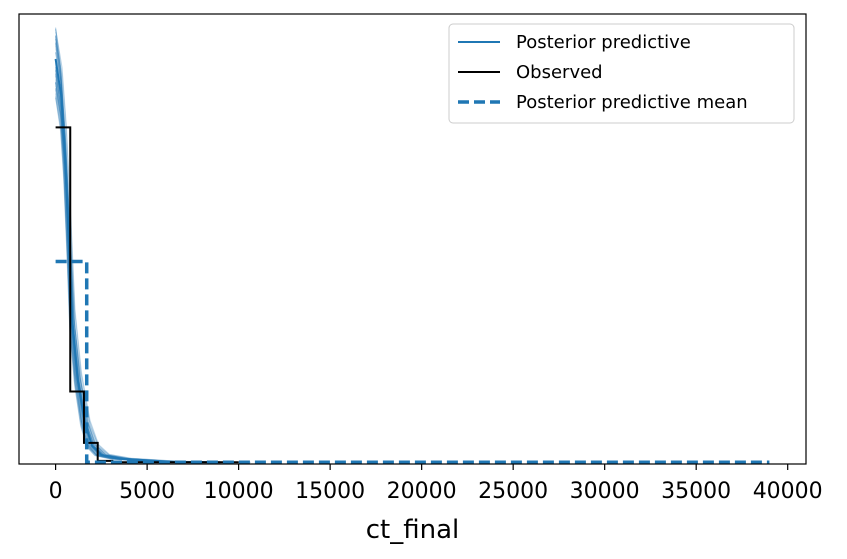 The image size is (847, 559). Describe the element at coordinates (147, 491) in the screenshot. I see `x-tick-label: 5000` at that location.